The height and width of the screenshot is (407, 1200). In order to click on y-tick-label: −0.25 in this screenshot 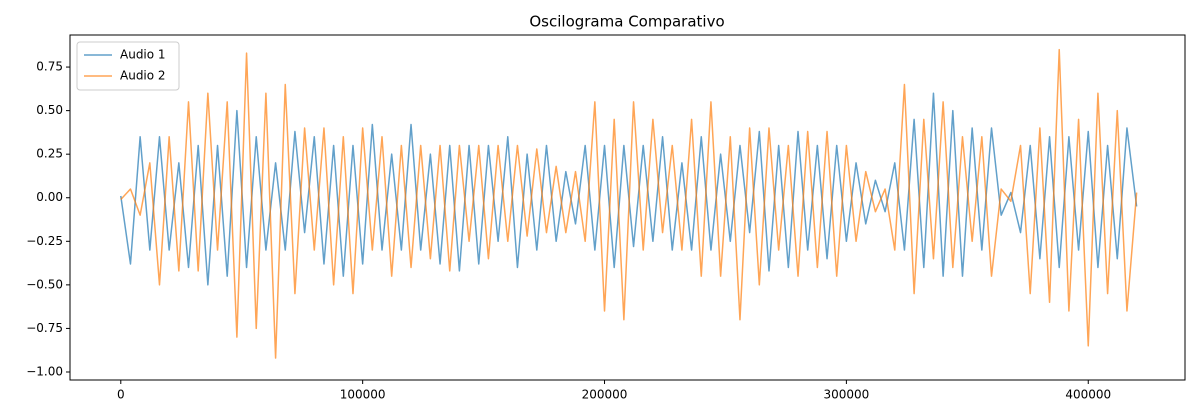, I will do `click(44, 241)`.